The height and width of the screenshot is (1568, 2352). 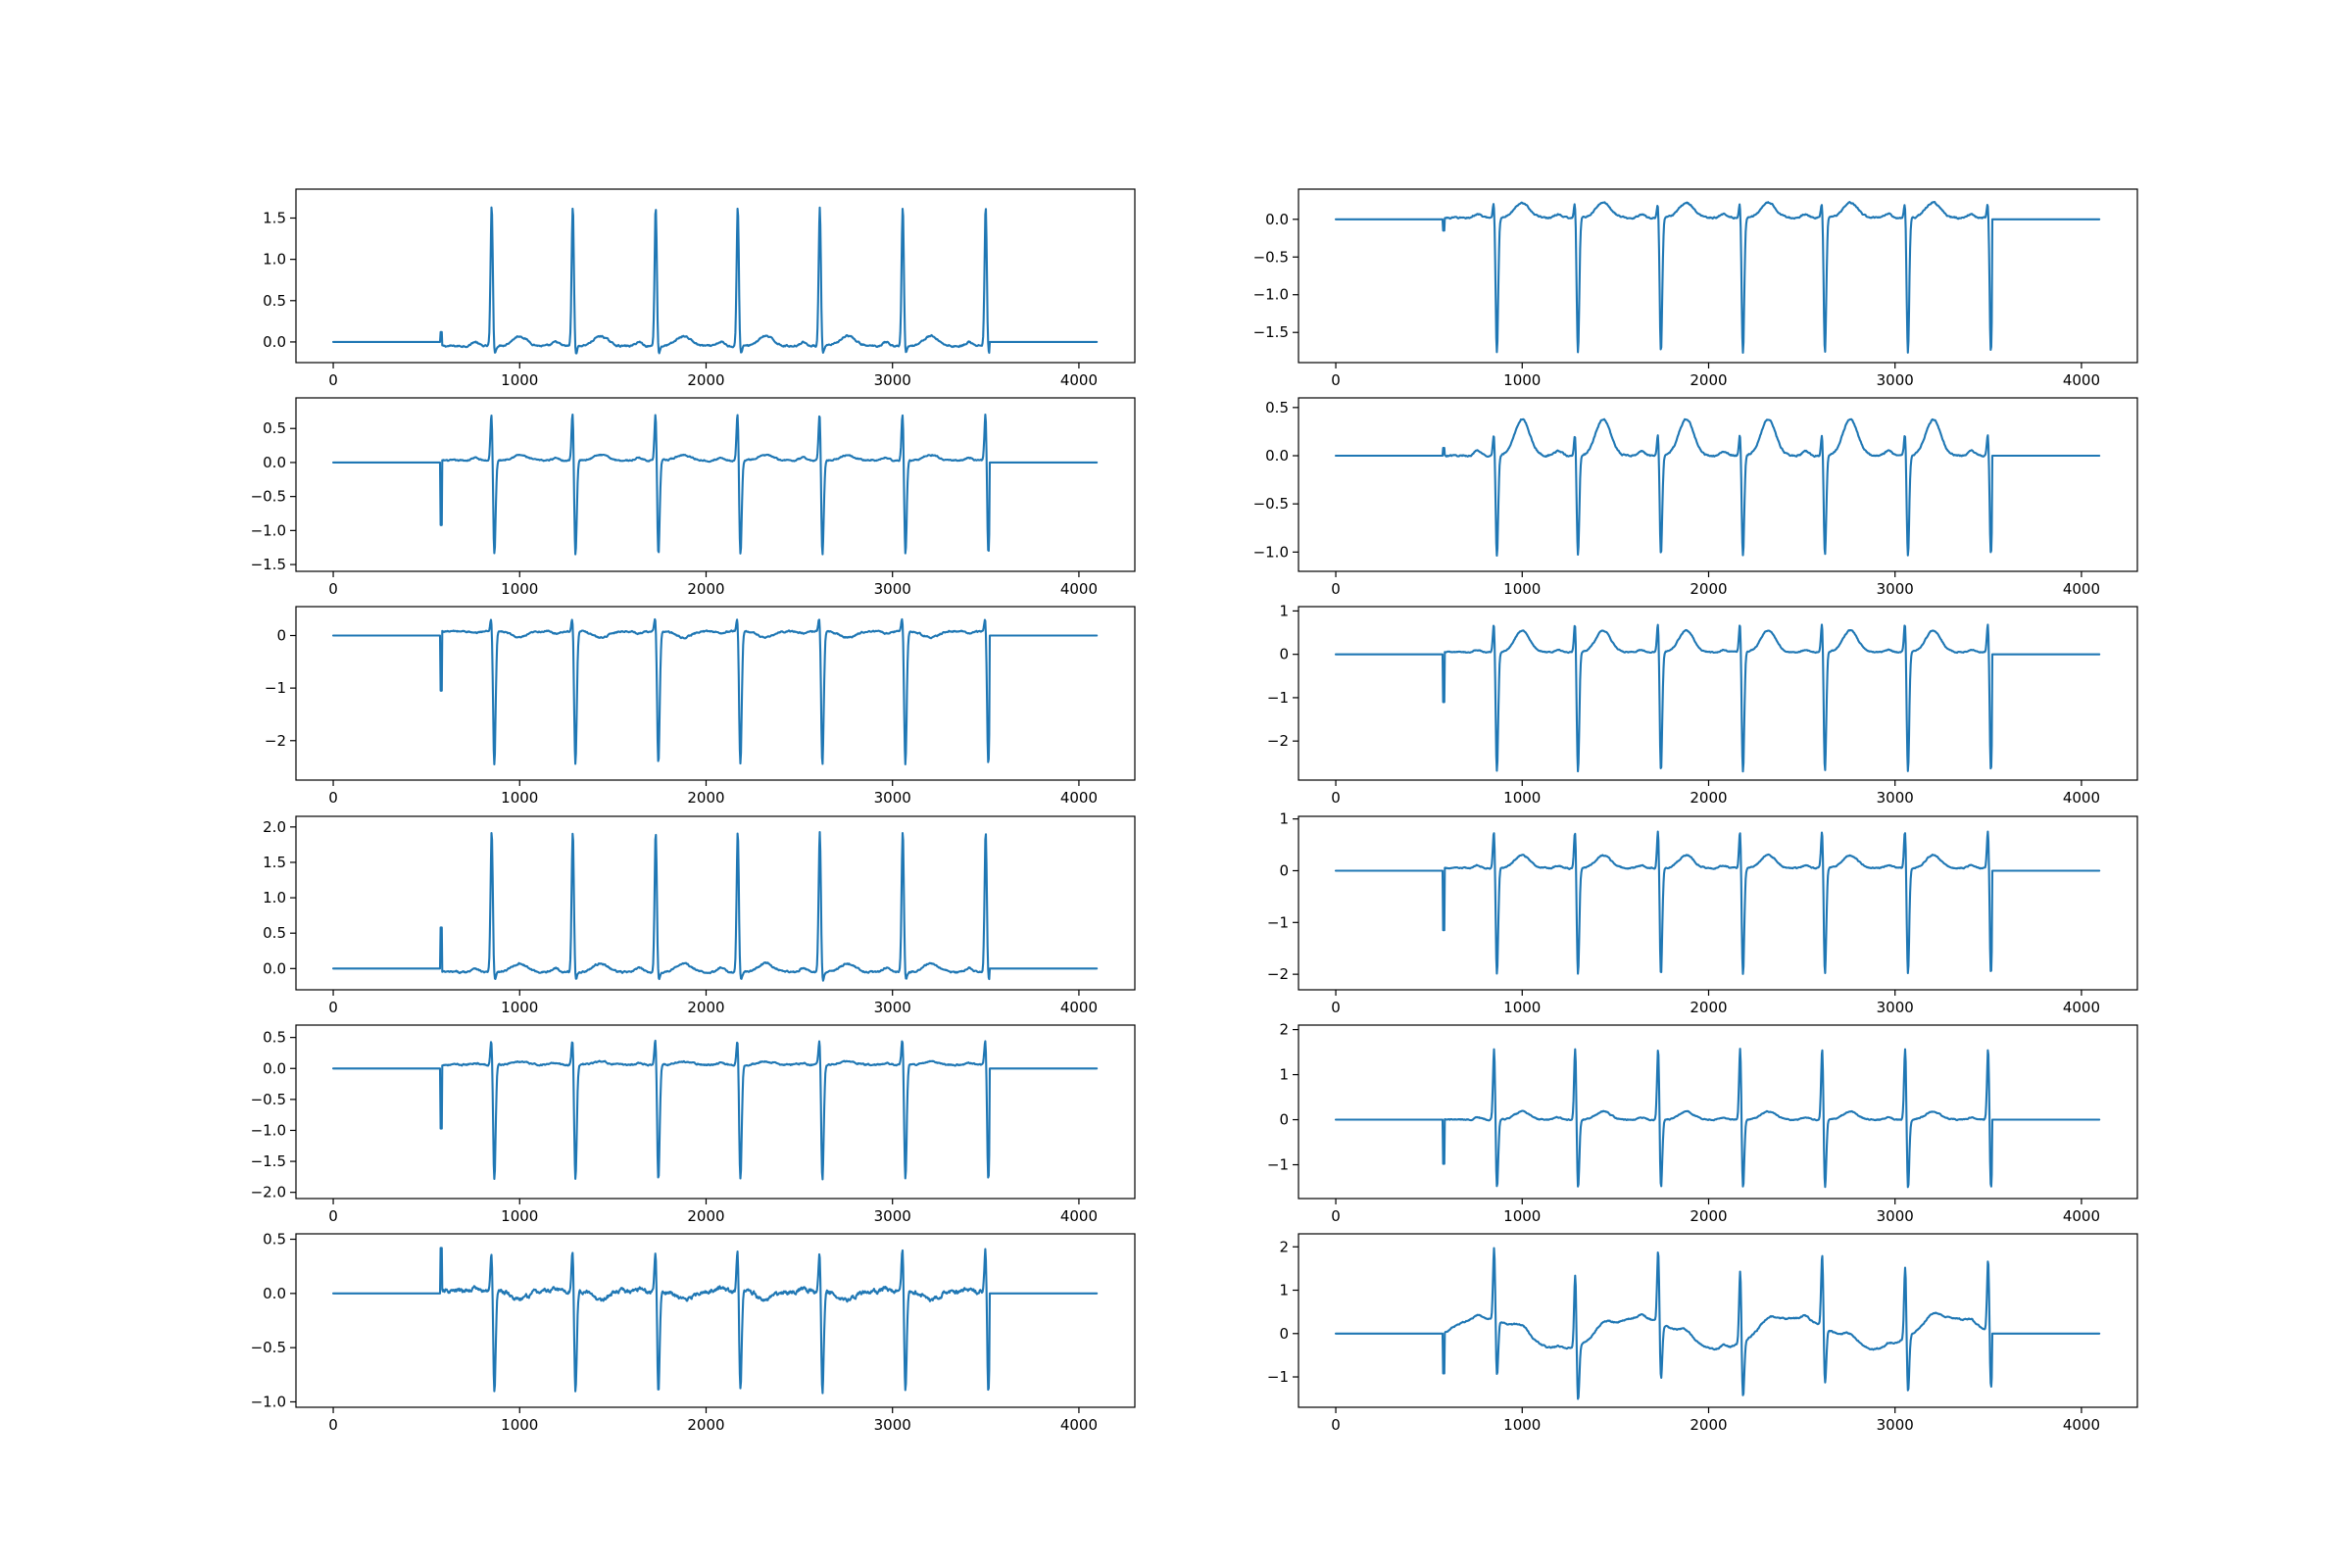 What do you see at coordinates (274, 827) in the screenshot?
I see `y-tick-label: 2.0` at bounding box center [274, 827].